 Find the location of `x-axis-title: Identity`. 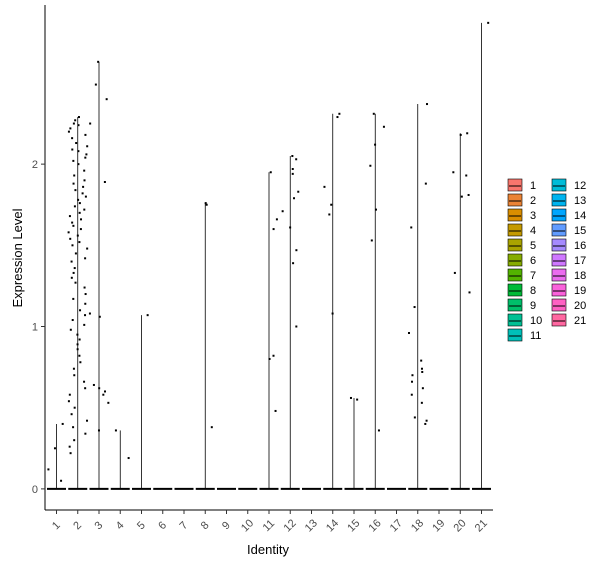

x-axis-title: Identity is located at coordinates (268, 549).